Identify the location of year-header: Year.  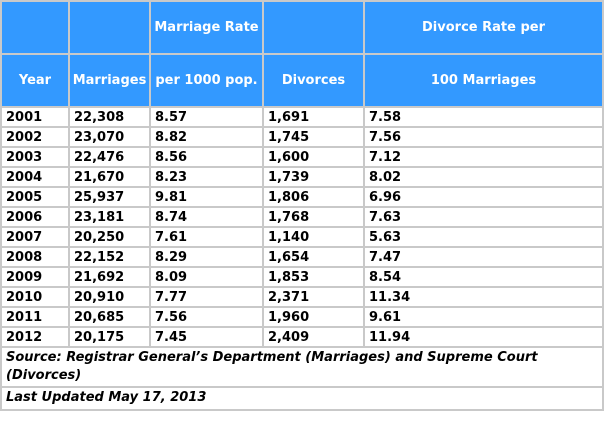
(35, 80).